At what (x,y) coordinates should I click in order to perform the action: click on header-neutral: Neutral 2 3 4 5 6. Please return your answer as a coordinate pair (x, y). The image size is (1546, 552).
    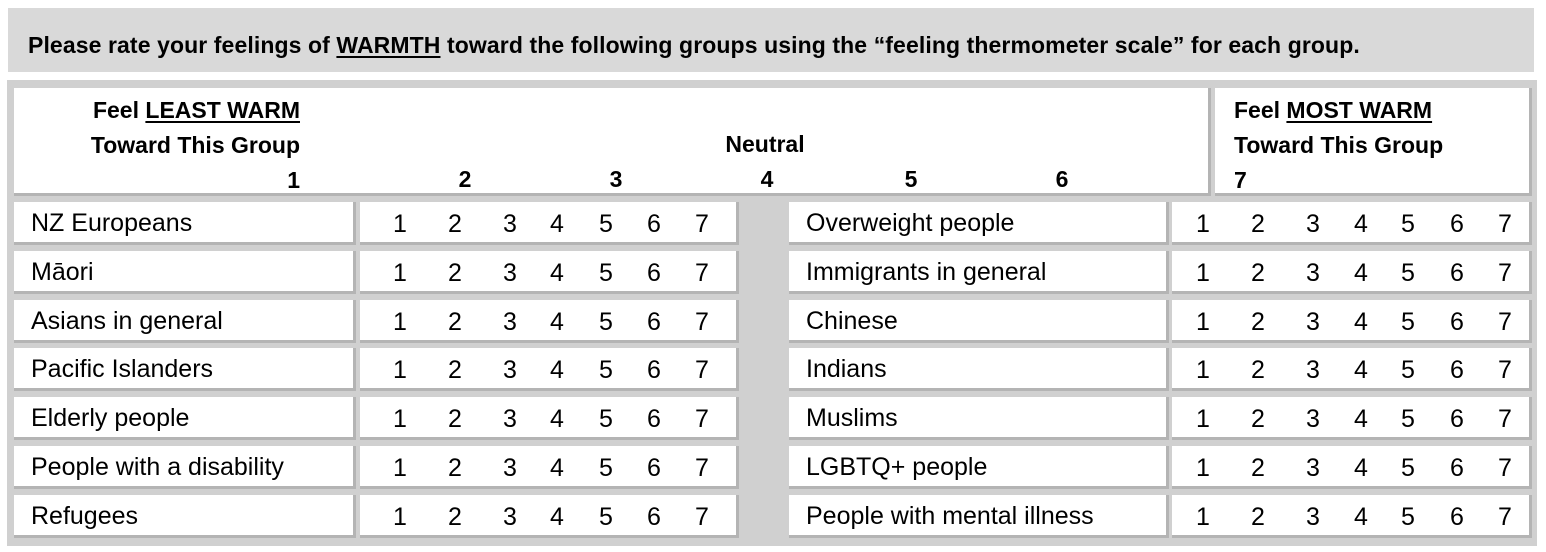
    Looking at the image, I should click on (765, 142).